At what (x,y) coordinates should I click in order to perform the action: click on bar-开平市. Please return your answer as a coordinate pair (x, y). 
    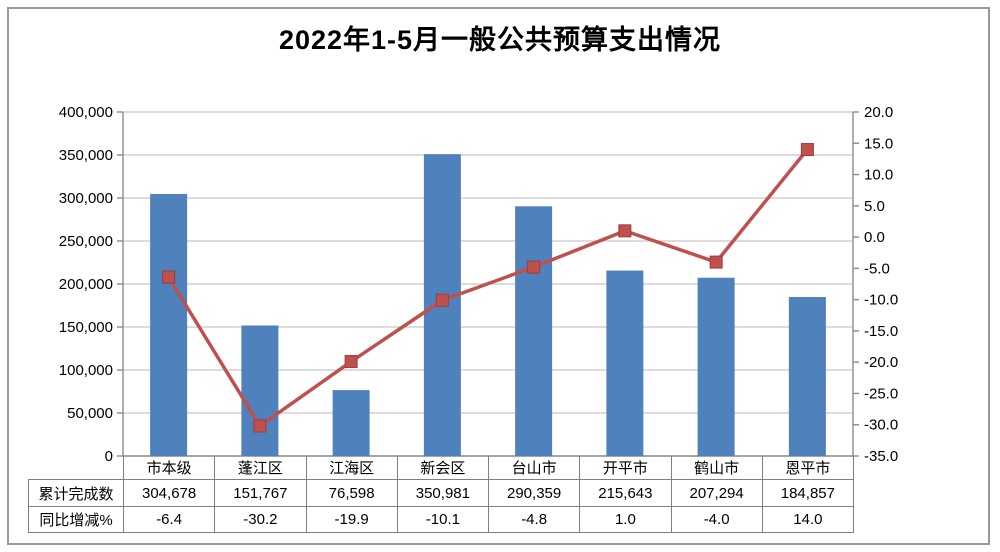
    Looking at the image, I should click on (625, 363).